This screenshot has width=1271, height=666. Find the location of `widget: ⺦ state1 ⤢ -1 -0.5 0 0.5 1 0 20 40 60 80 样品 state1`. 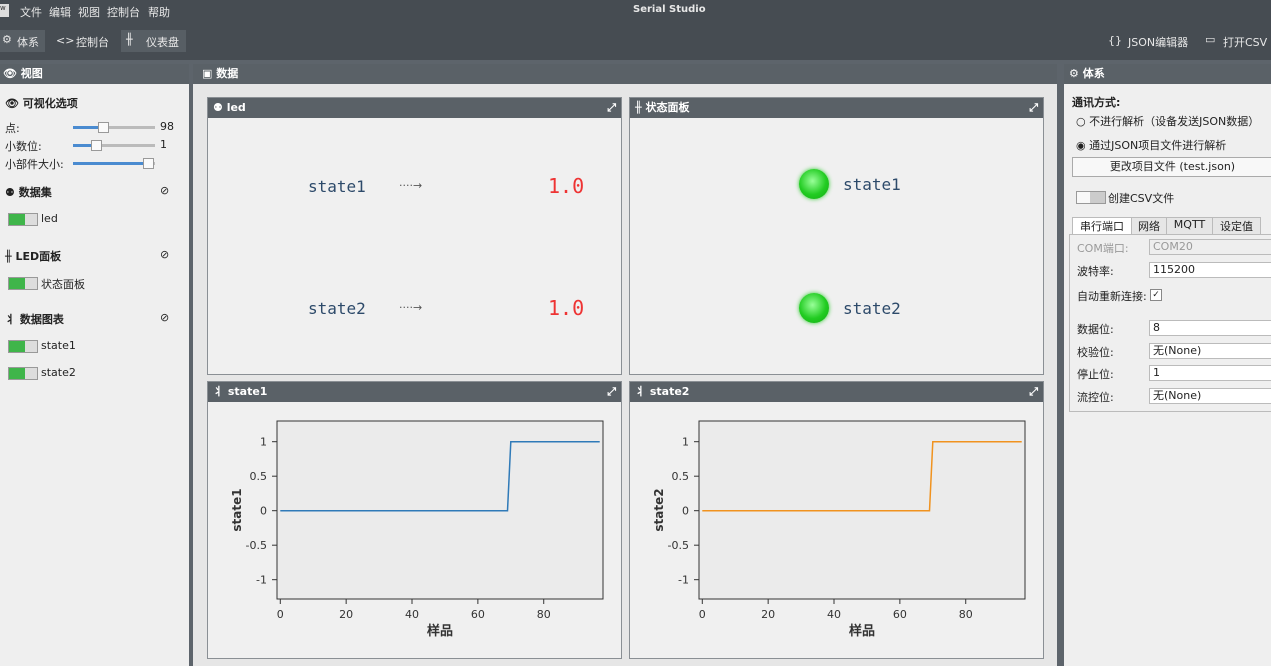

widget: ⺦ state1 ⤢ -1 -0.5 0 0.5 1 0 20 40 60 80 样品 state1 is located at coordinates (414, 520).